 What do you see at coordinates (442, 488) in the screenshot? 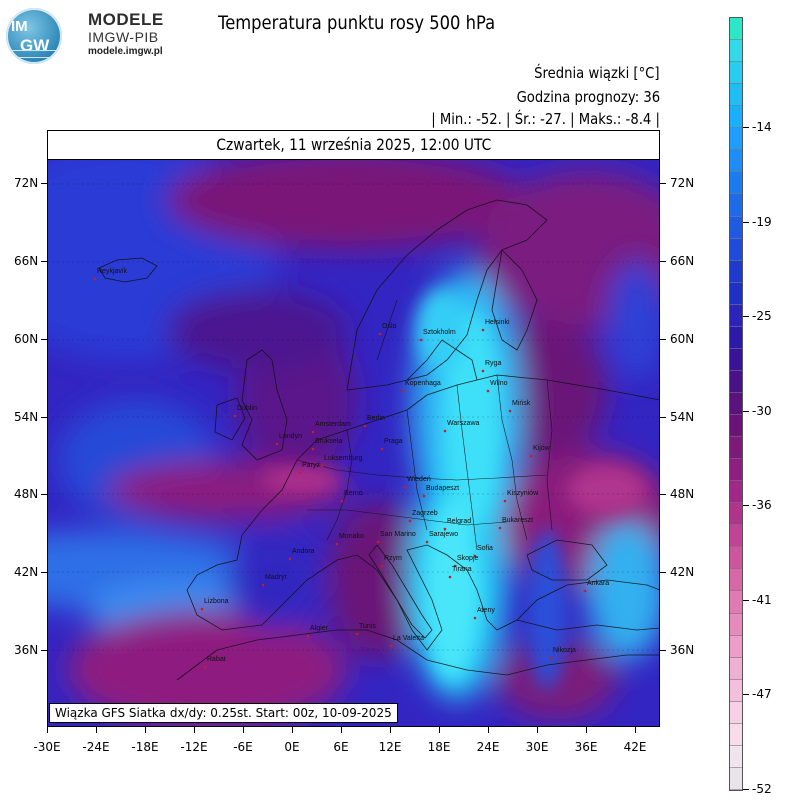
I see `city-label: Budapeszt` at bounding box center [442, 488].